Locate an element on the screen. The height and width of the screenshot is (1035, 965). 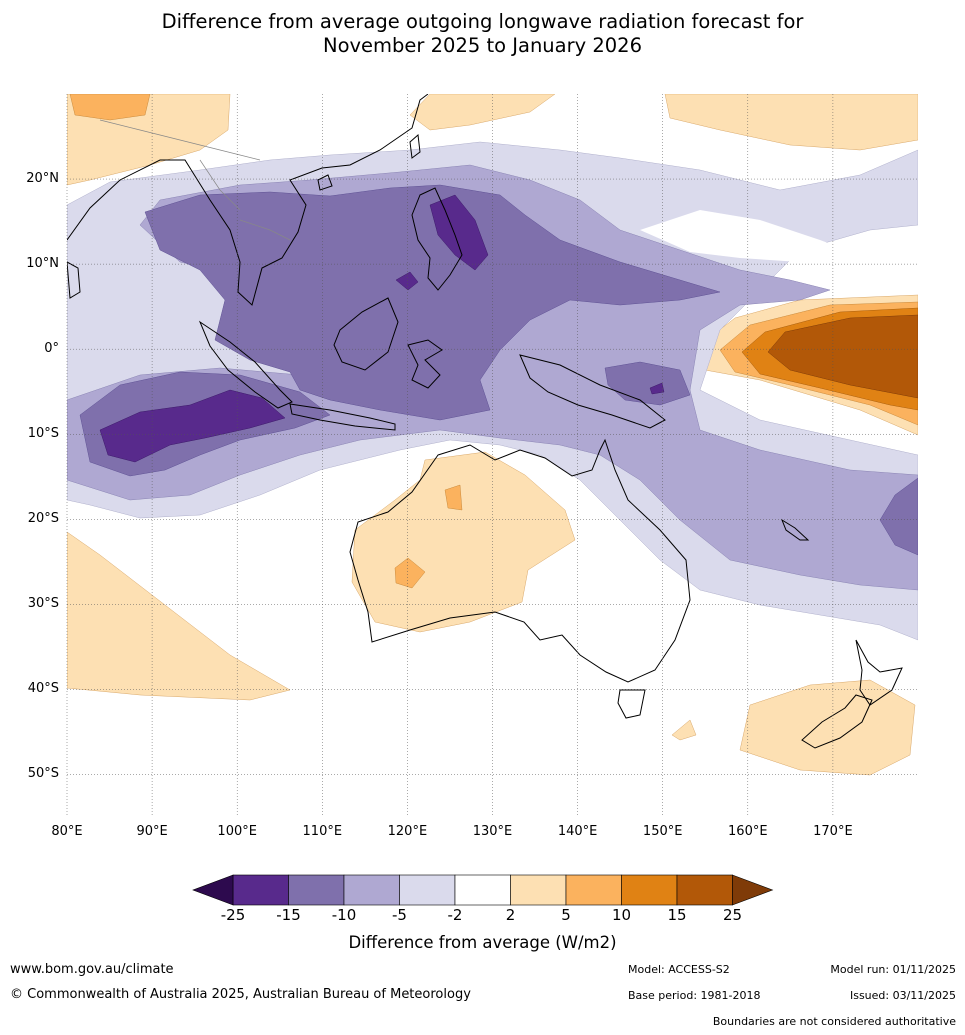
colorbar-boxes is located at coordinates (483, 890).